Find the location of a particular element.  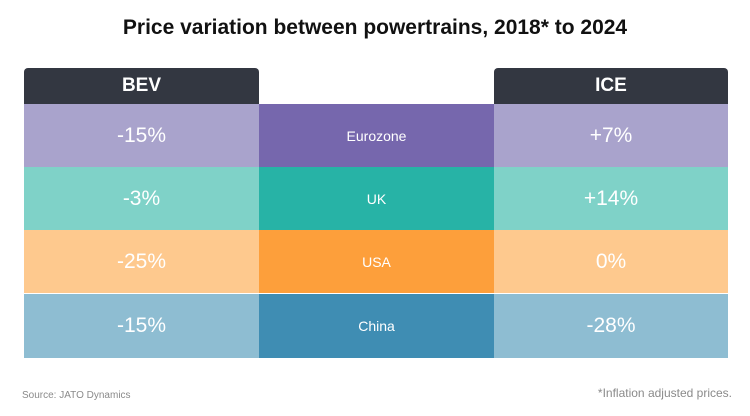

ice-value-china: -28% is located at coordinates (611, 326).